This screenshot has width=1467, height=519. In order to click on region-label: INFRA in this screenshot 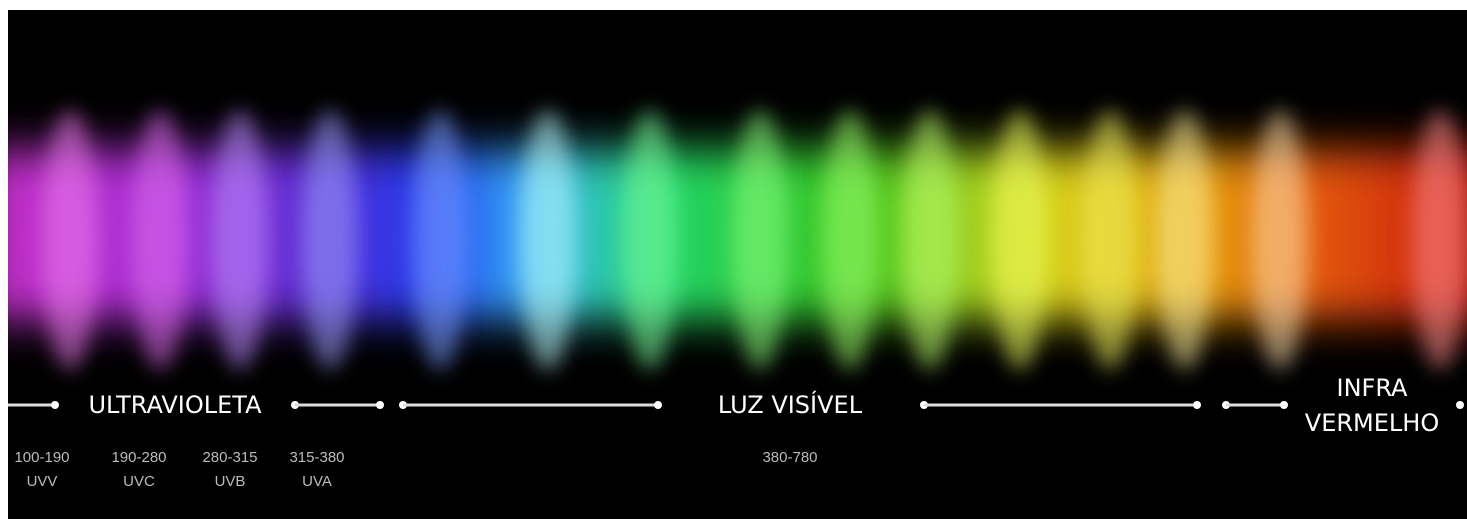, I will do `click(1373, 388)`.